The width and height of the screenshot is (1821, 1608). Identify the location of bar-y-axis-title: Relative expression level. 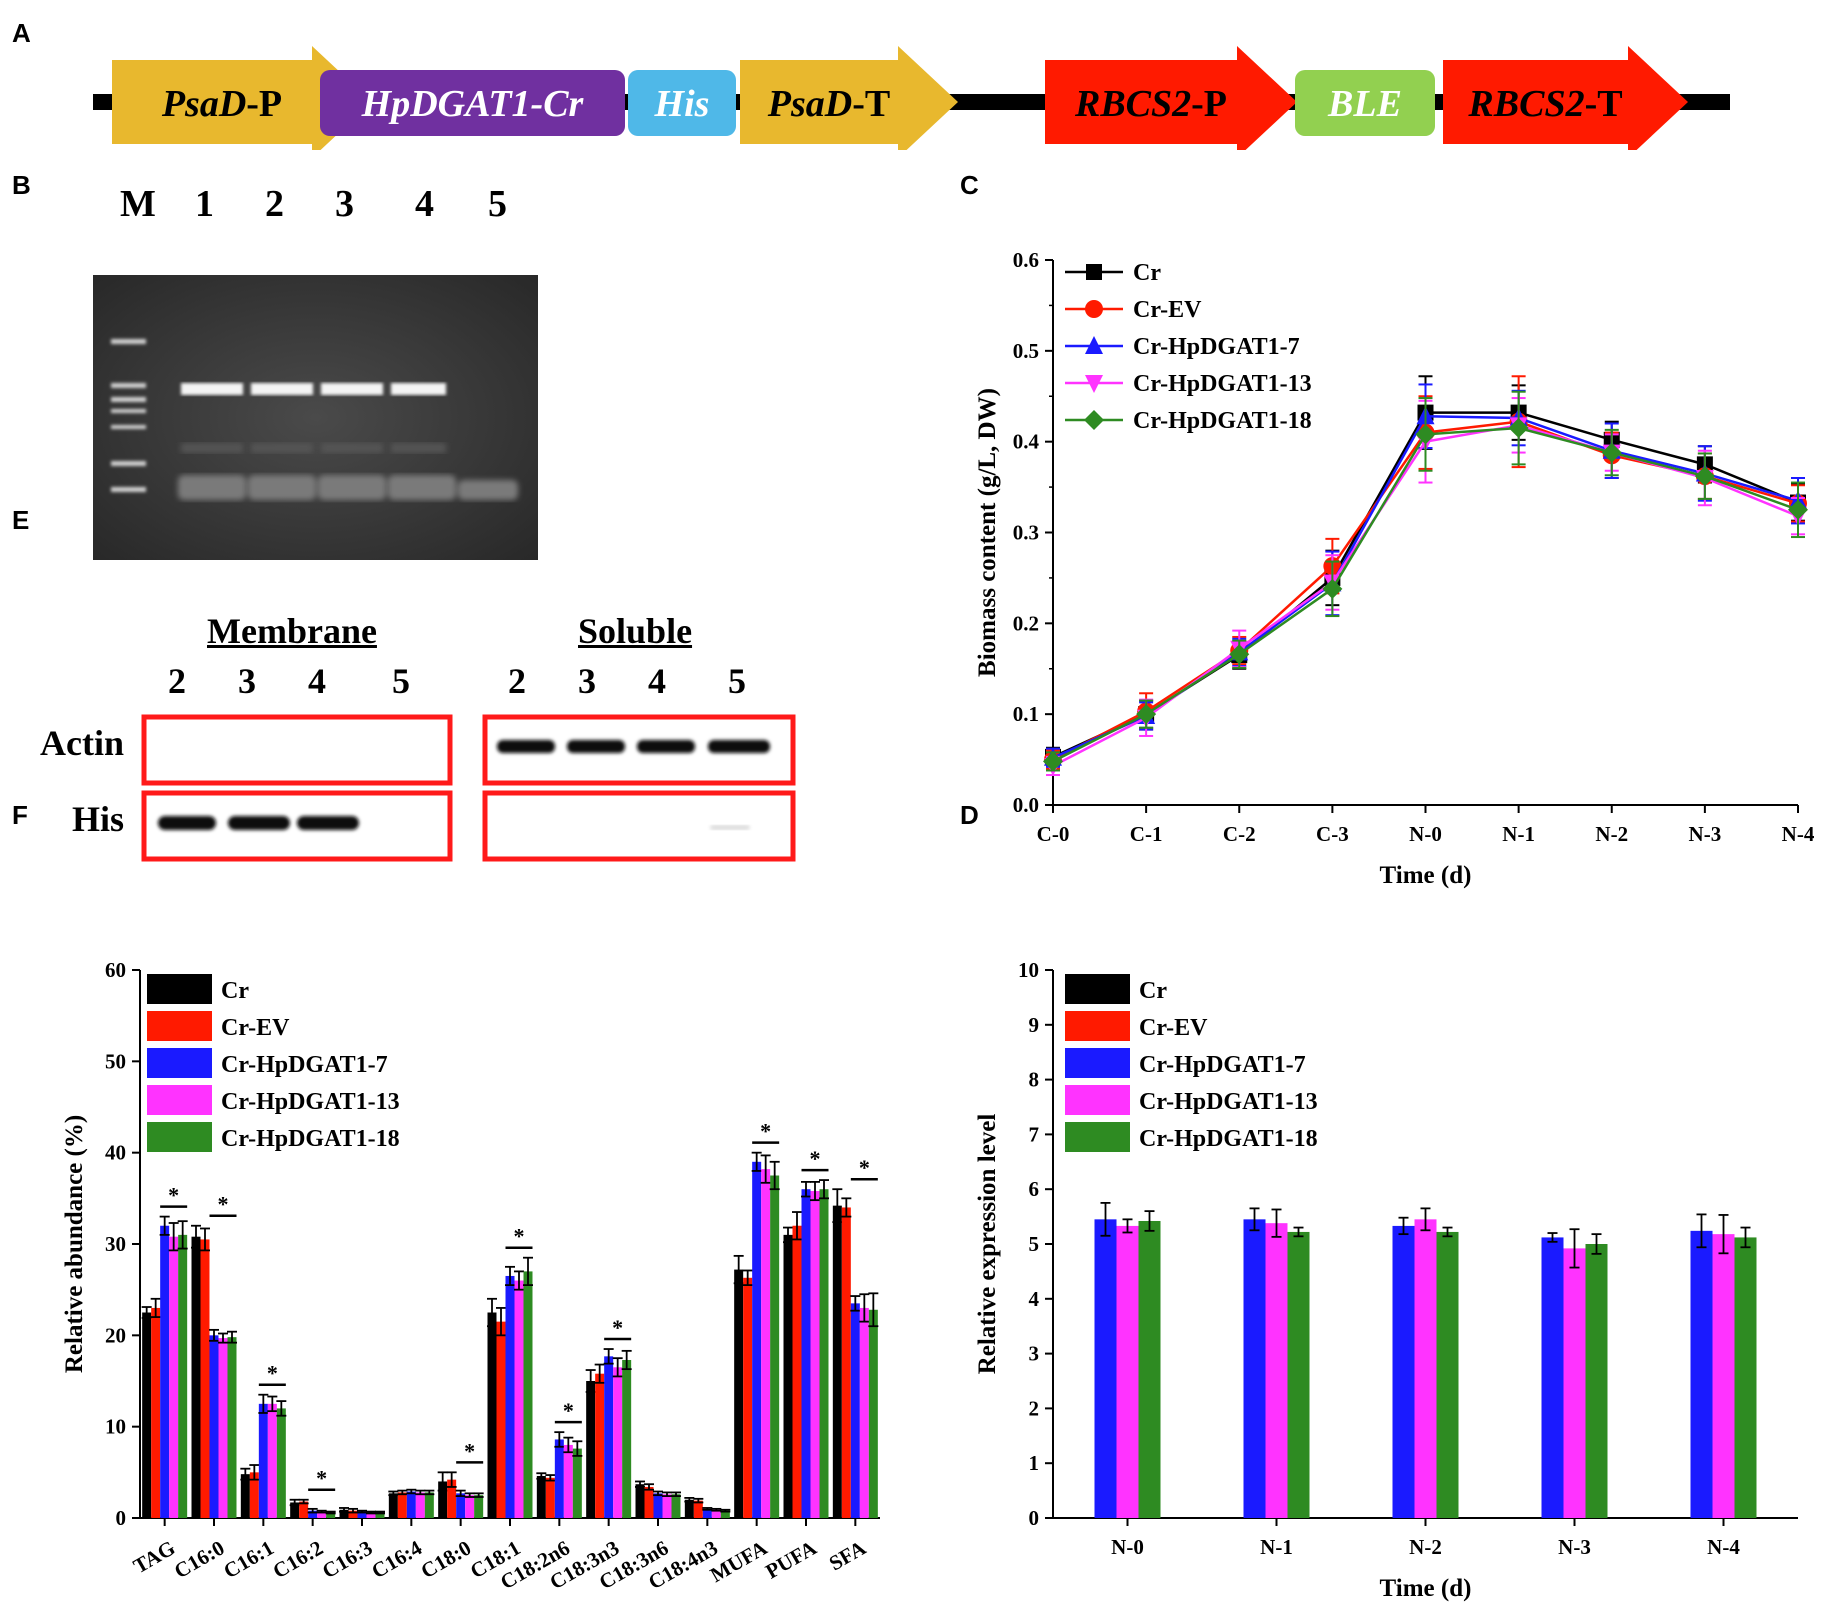
(987, 1244).